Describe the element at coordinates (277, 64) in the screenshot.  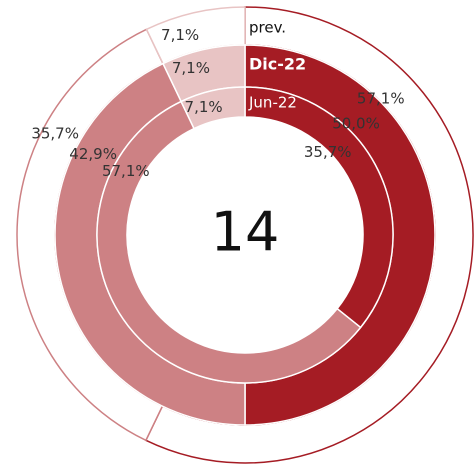
I see `ring-name: Dic-22` at that location.